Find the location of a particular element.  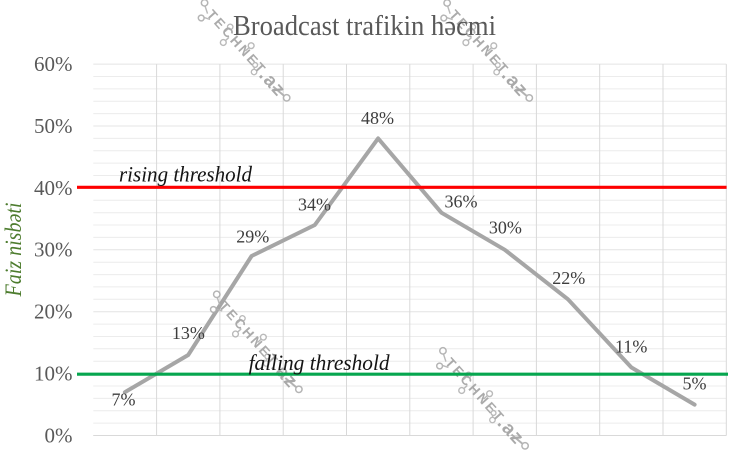

svg-text: 5% is located at coordinates (695, 384).